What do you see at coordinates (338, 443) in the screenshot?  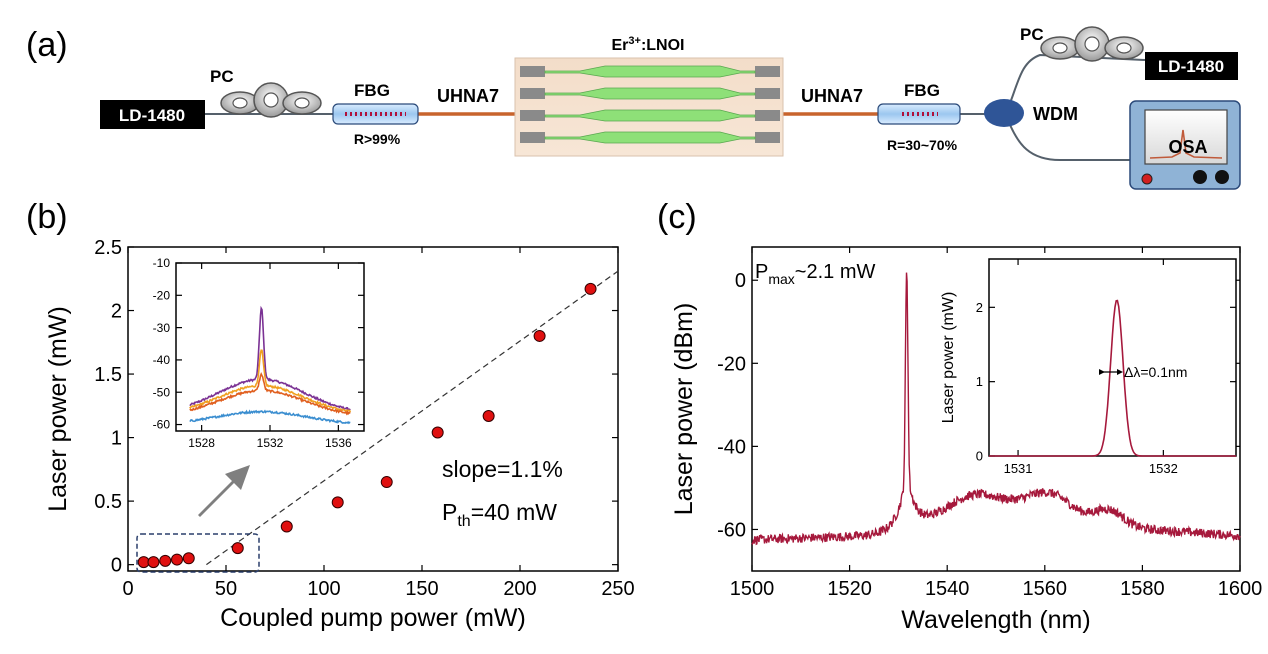 I see `b-inset-xtick-label: 1536` at bounding box center [338, 443].